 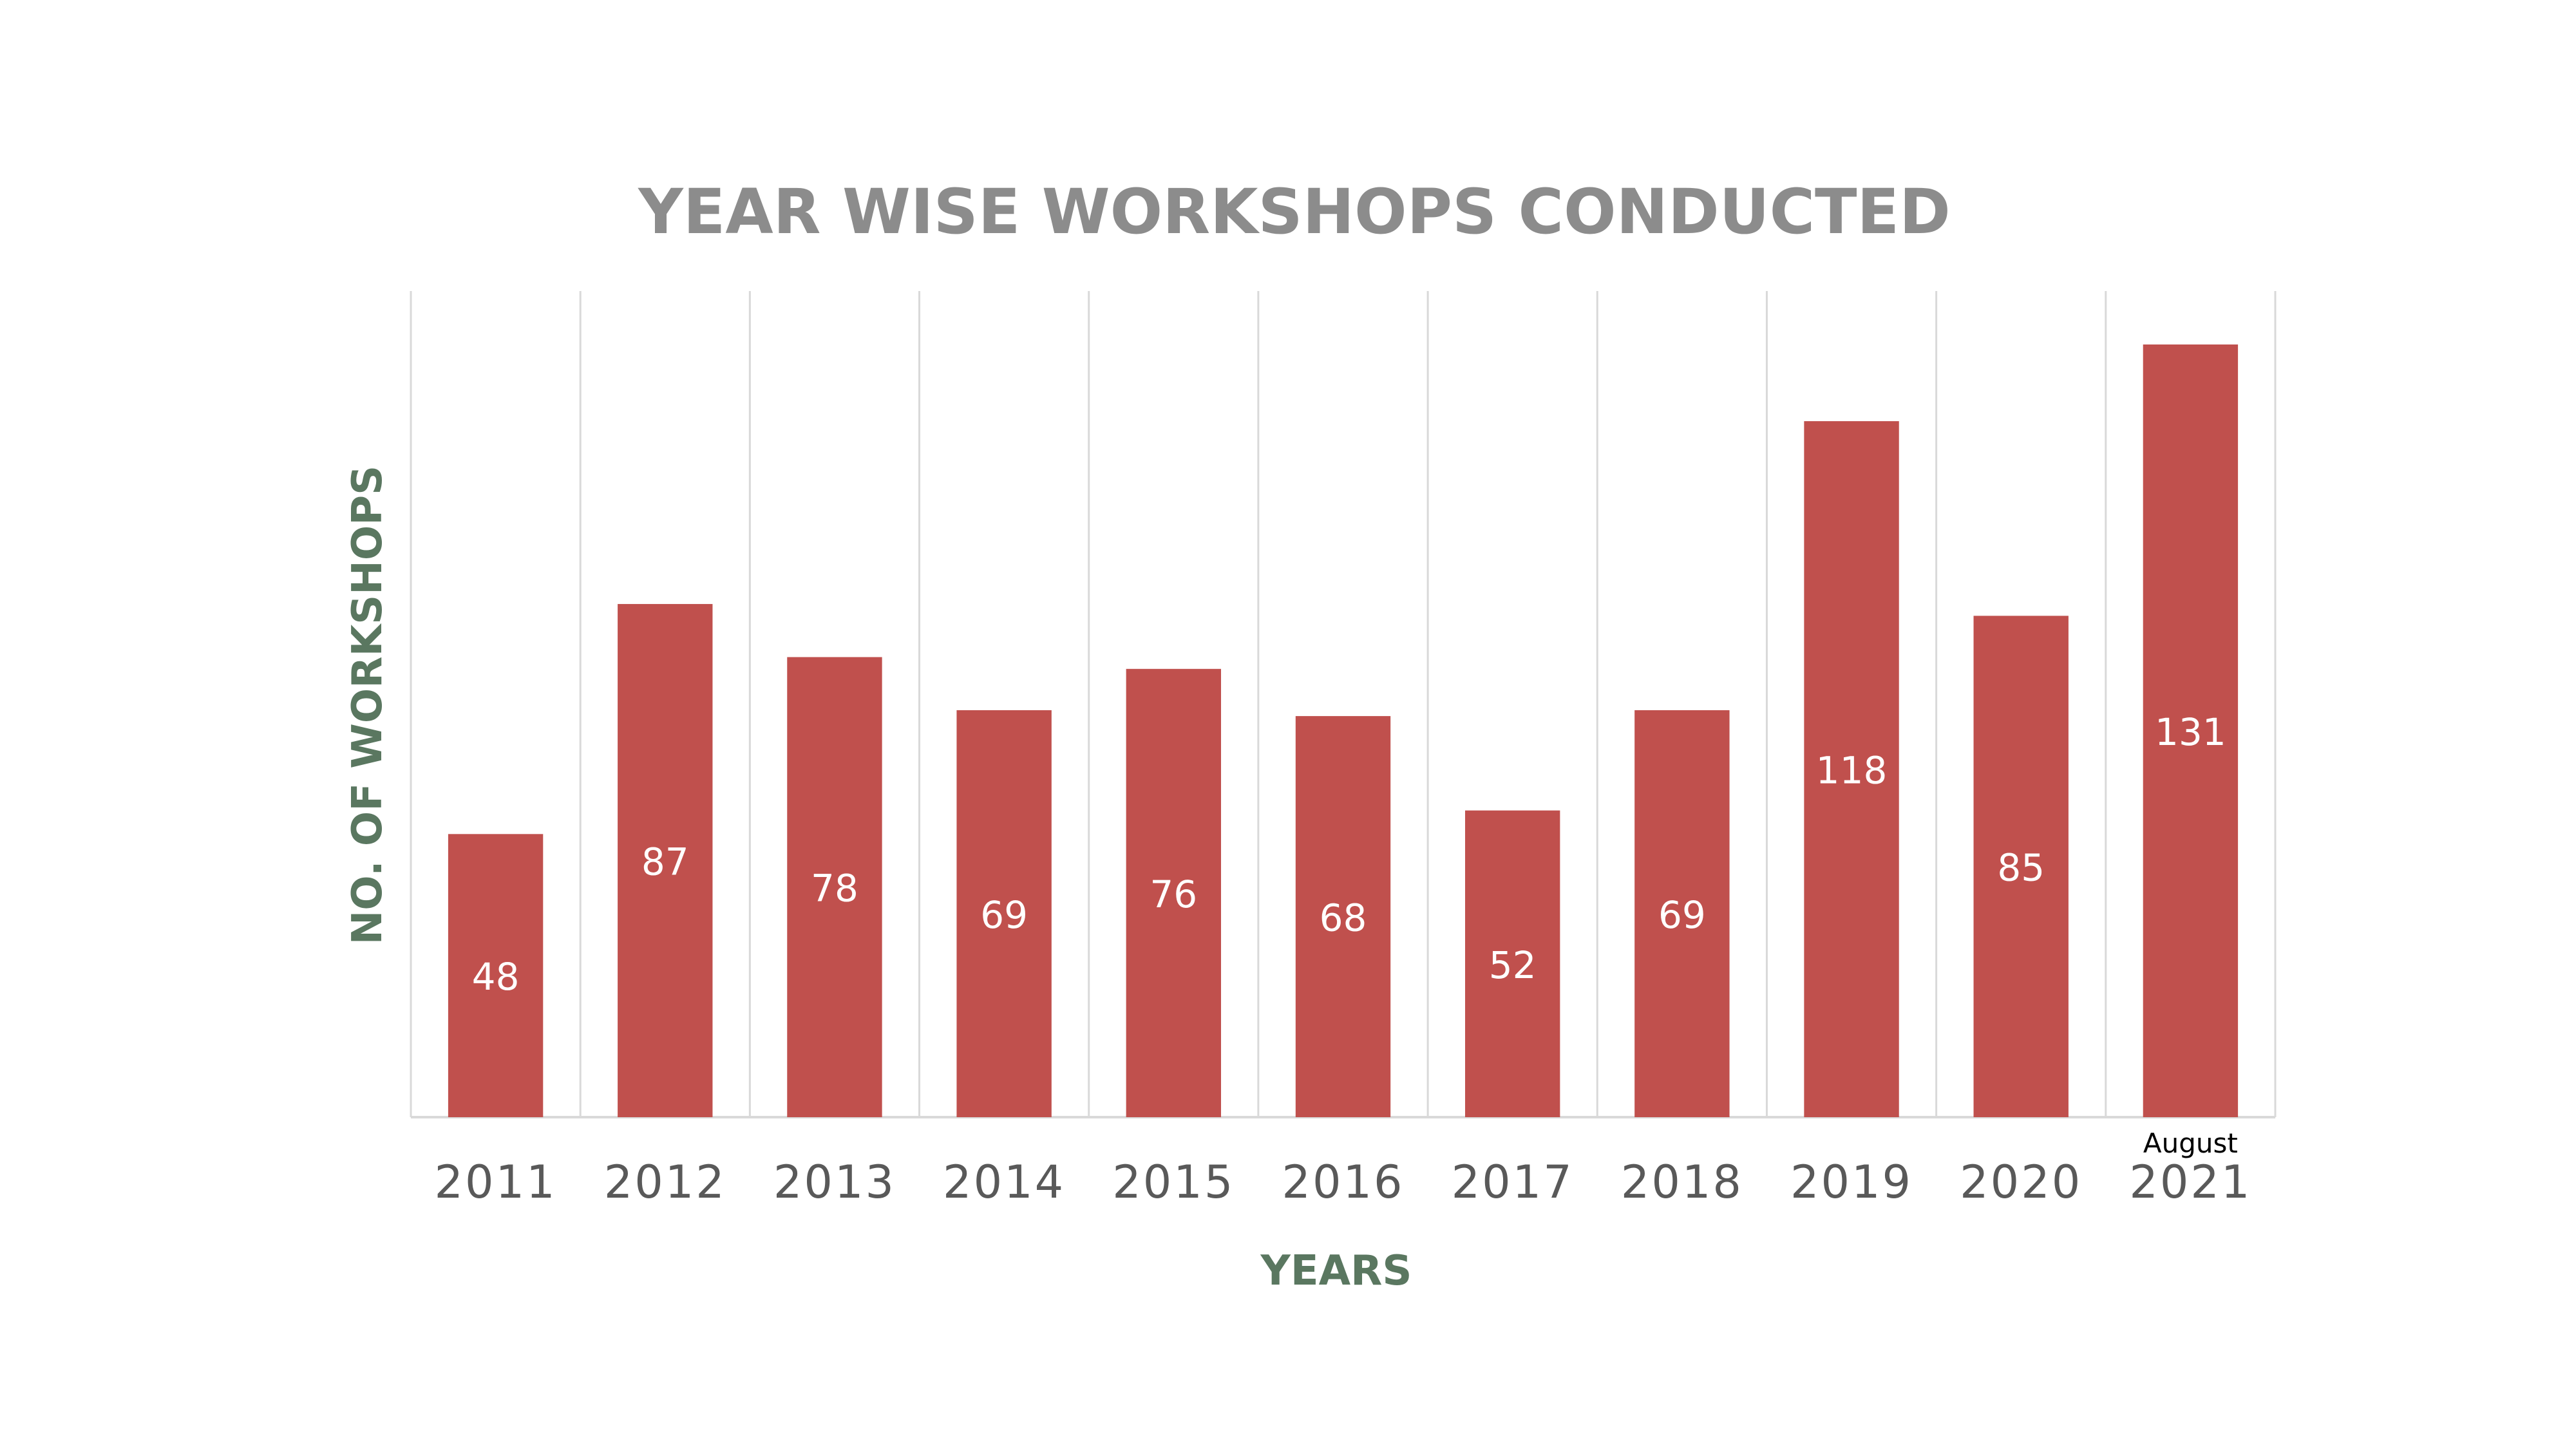 I want to click on x-tick-label-2011: 2011, so click(x=496, y=1182).